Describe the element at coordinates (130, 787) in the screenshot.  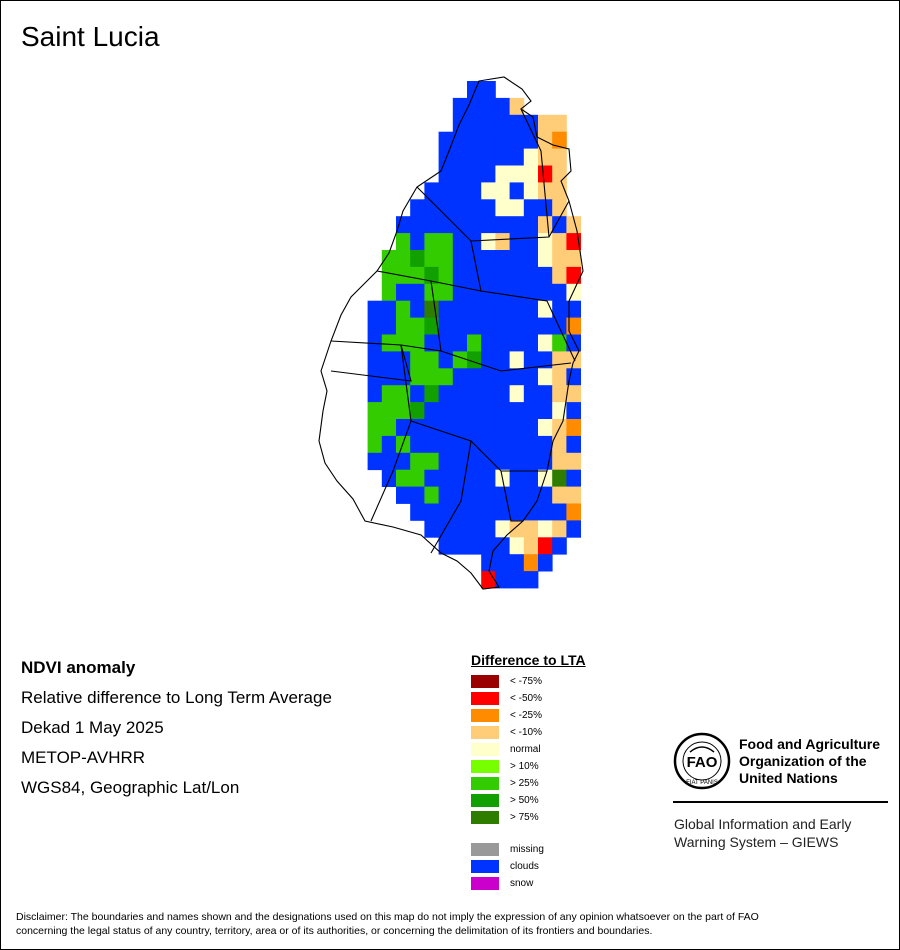
I see `projection-info: WGS84, Geographic Lat/Lon` at that location.